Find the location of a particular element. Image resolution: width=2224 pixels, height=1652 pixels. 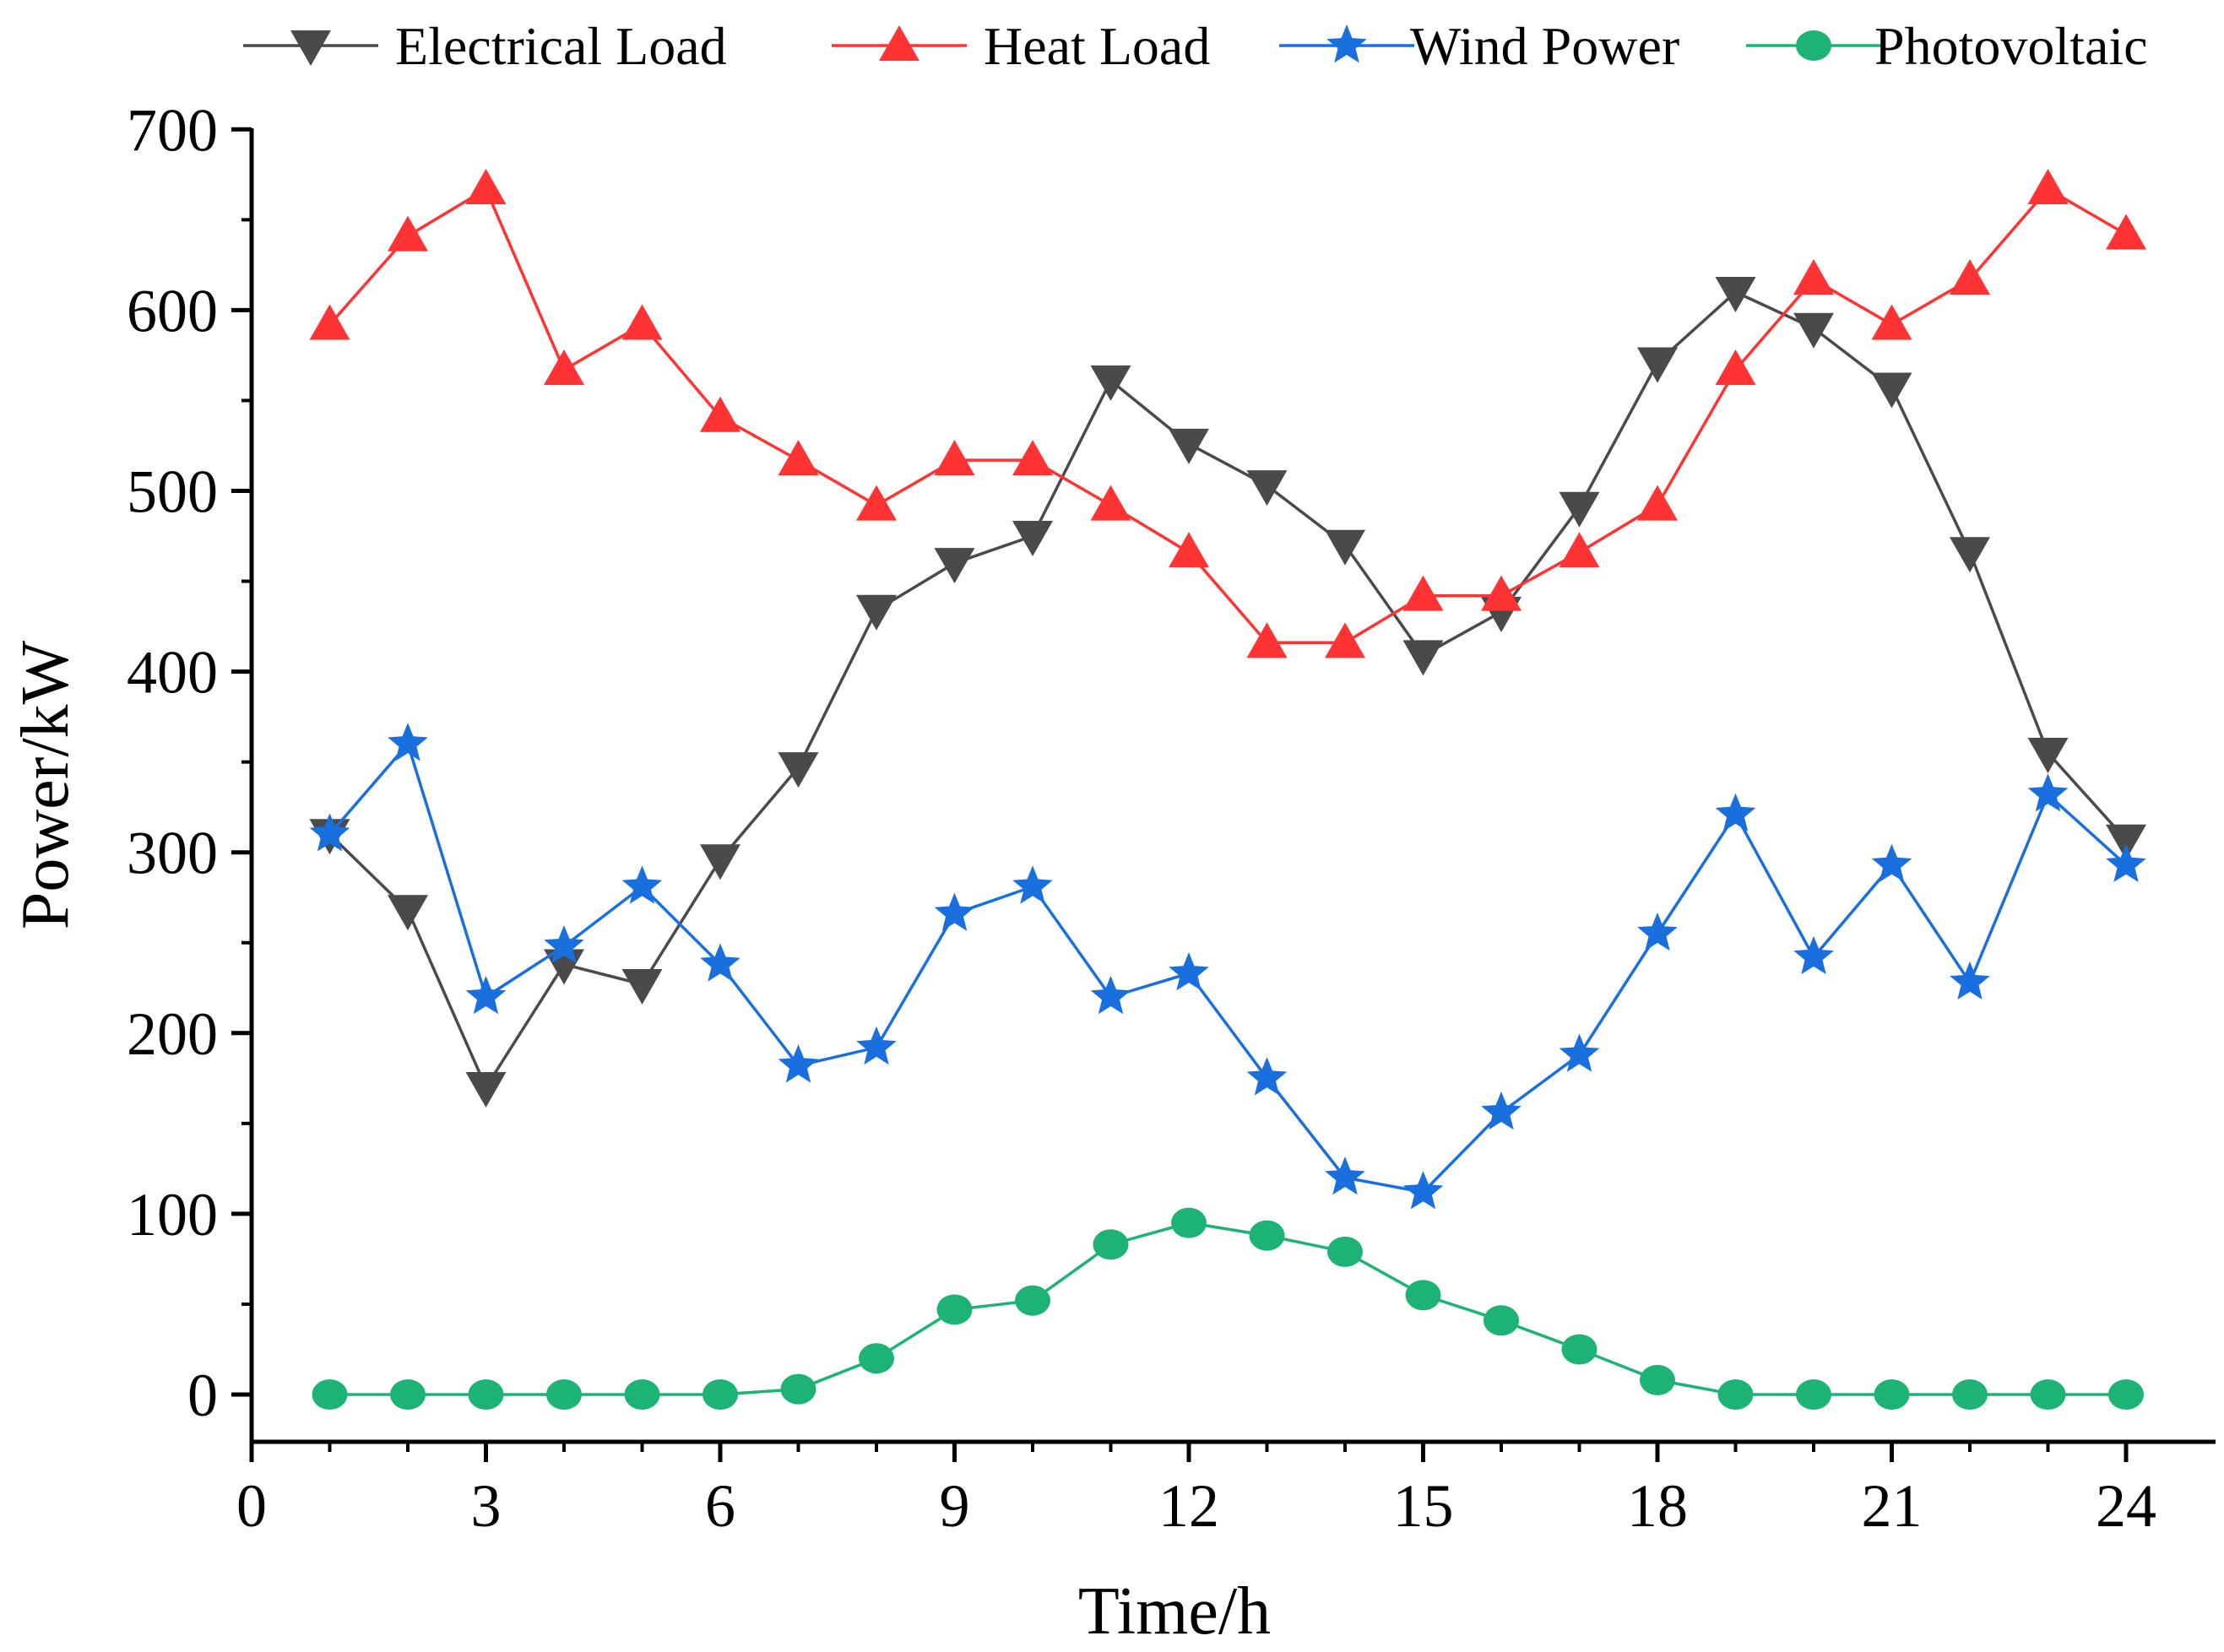

x-tick-label: 18 is located at coordinates (1657, 1506).